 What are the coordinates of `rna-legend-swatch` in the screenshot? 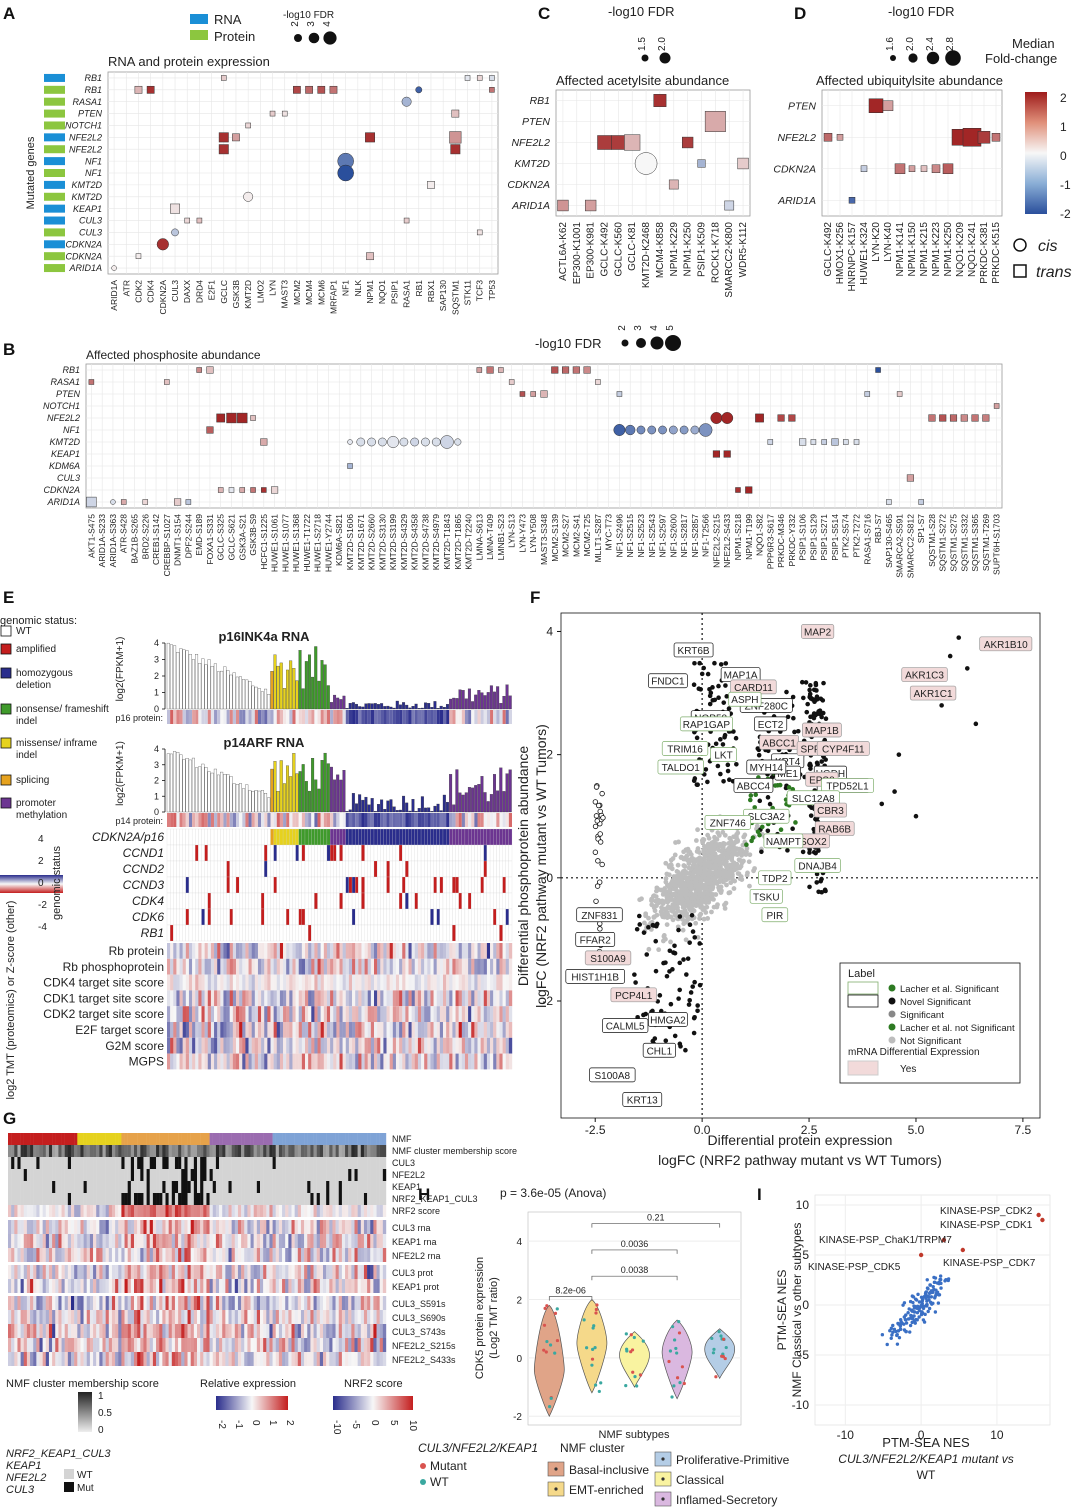 It's located at (199, 19).